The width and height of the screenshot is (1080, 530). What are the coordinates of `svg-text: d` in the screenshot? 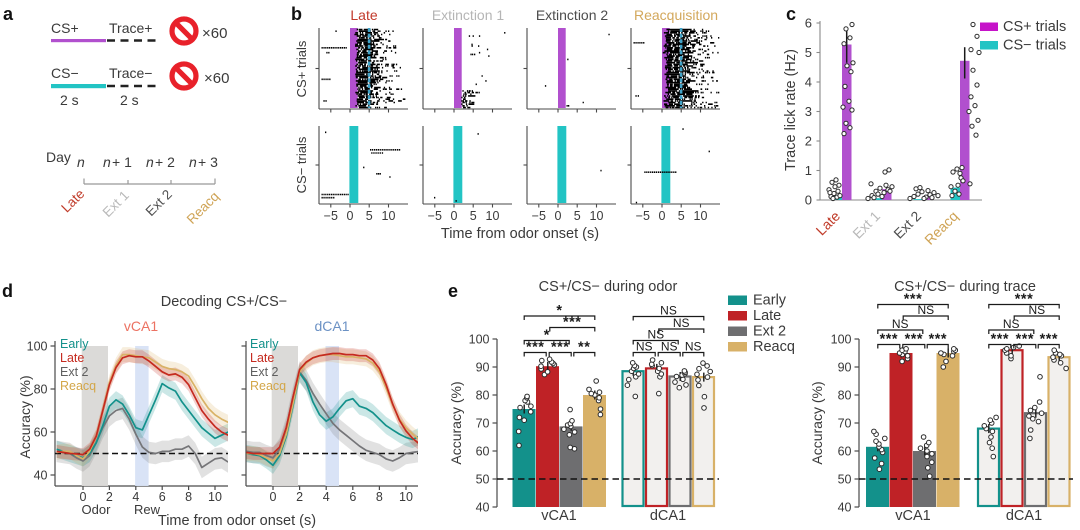 It's located at (7, 291).